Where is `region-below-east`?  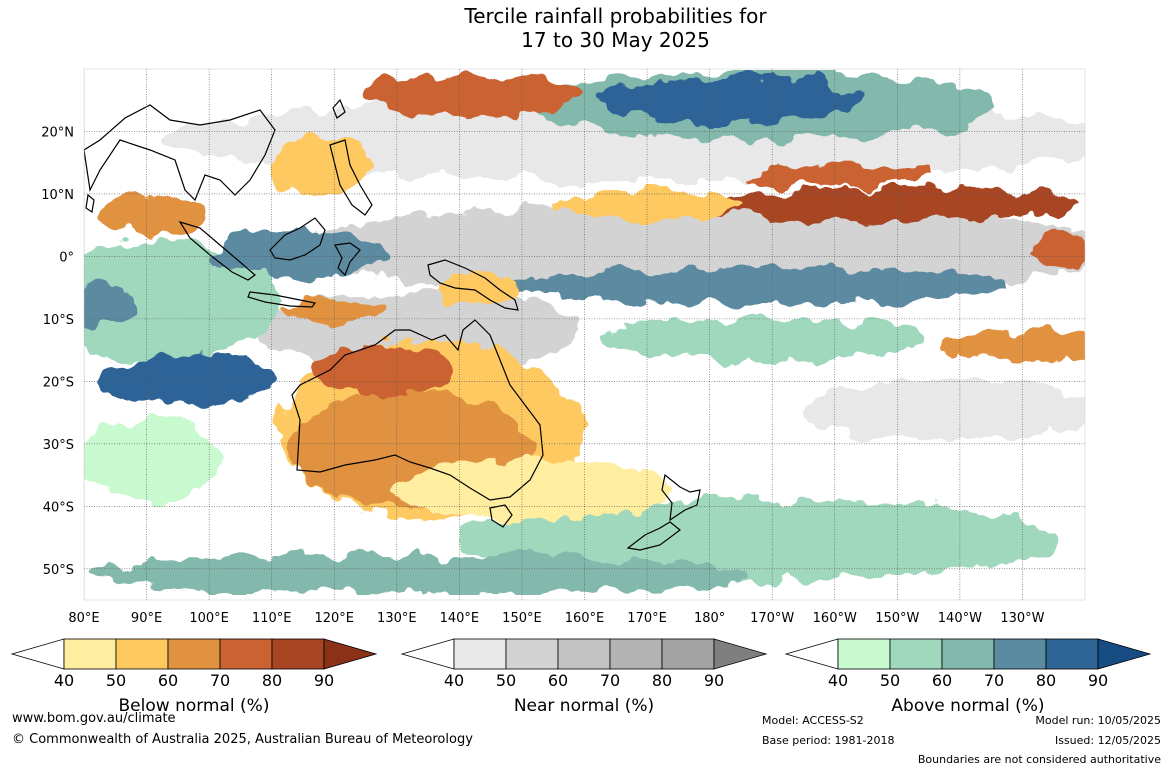 region-below-east is located at coordinates (1012, 345).